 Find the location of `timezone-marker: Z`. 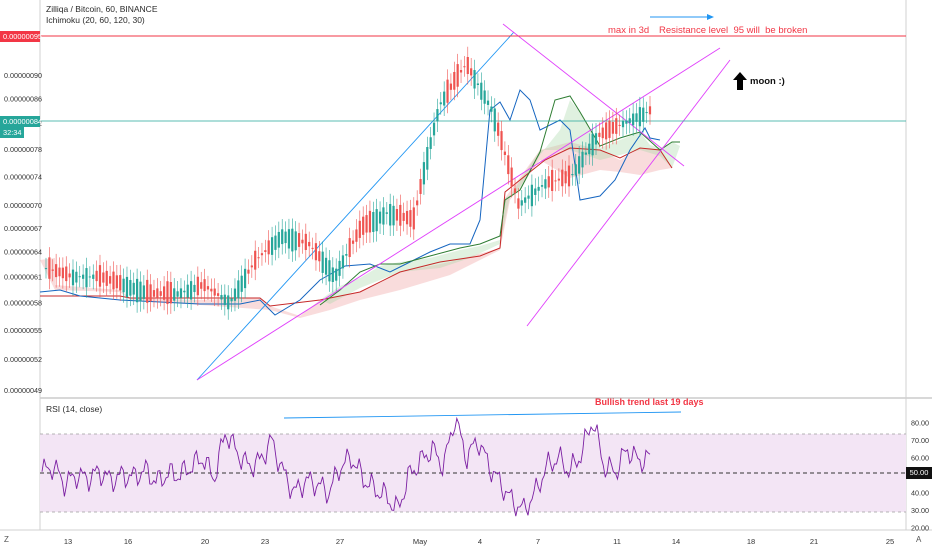

timezone-marker: Z is located at coordinates (6, 539).